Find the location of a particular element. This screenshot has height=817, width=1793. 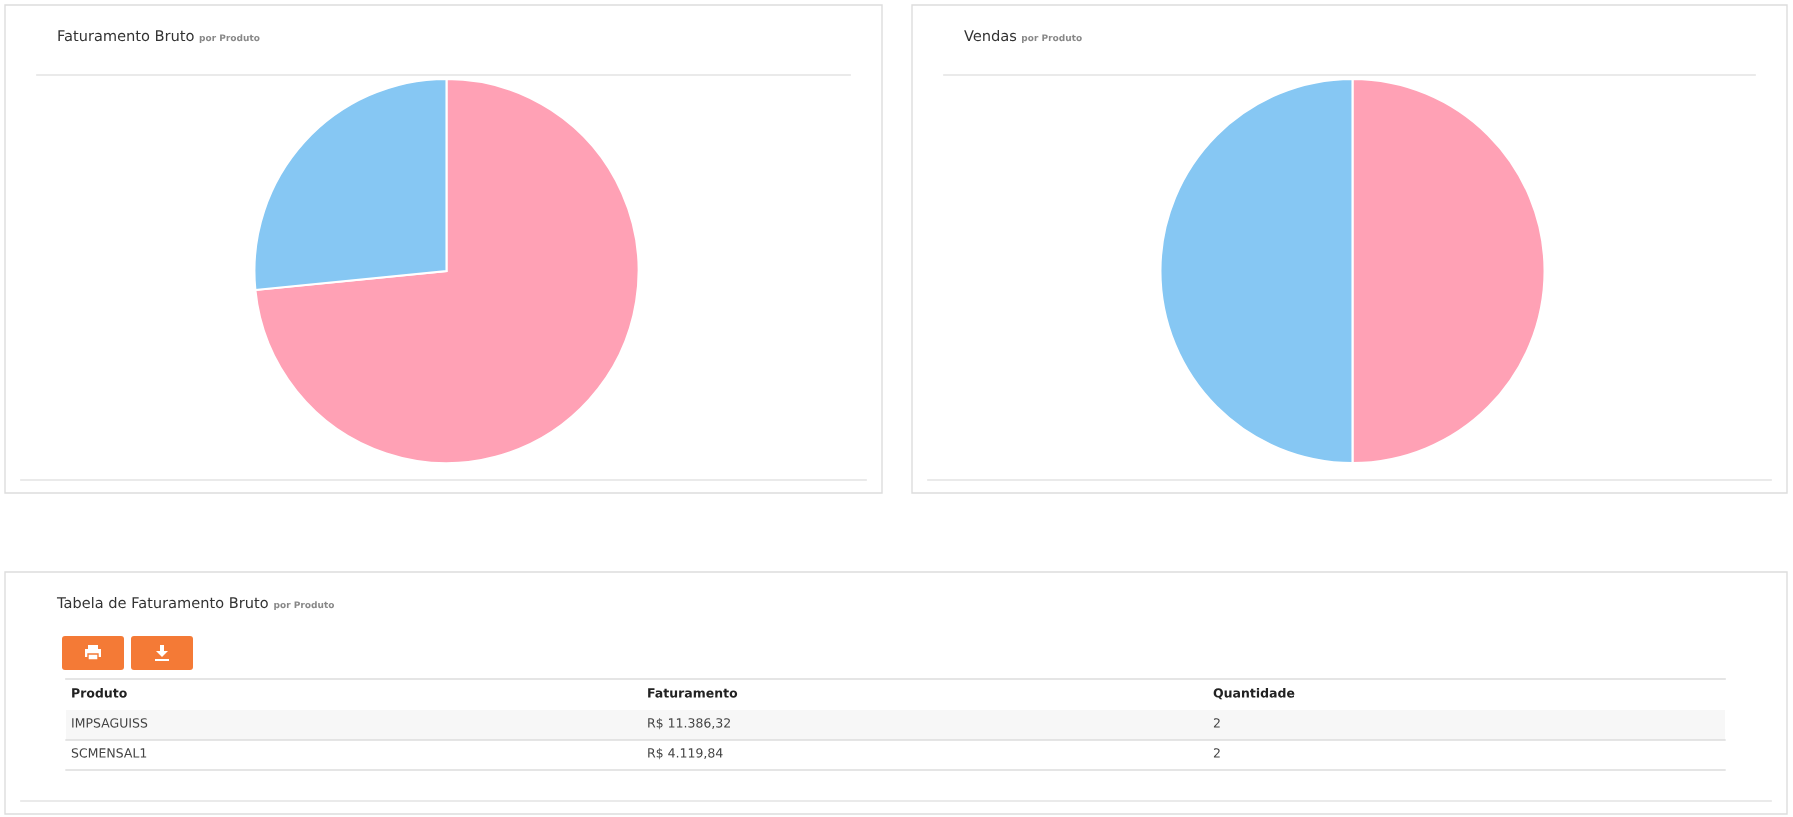

text: R$ 4.119,84 is located at coordinates (685, 753).